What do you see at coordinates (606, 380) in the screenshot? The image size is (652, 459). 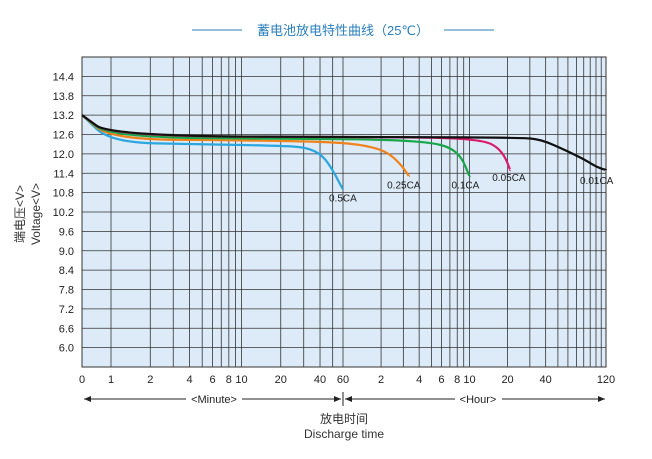 I see `x-tick-label: 120` at bounding box center [606, 380].